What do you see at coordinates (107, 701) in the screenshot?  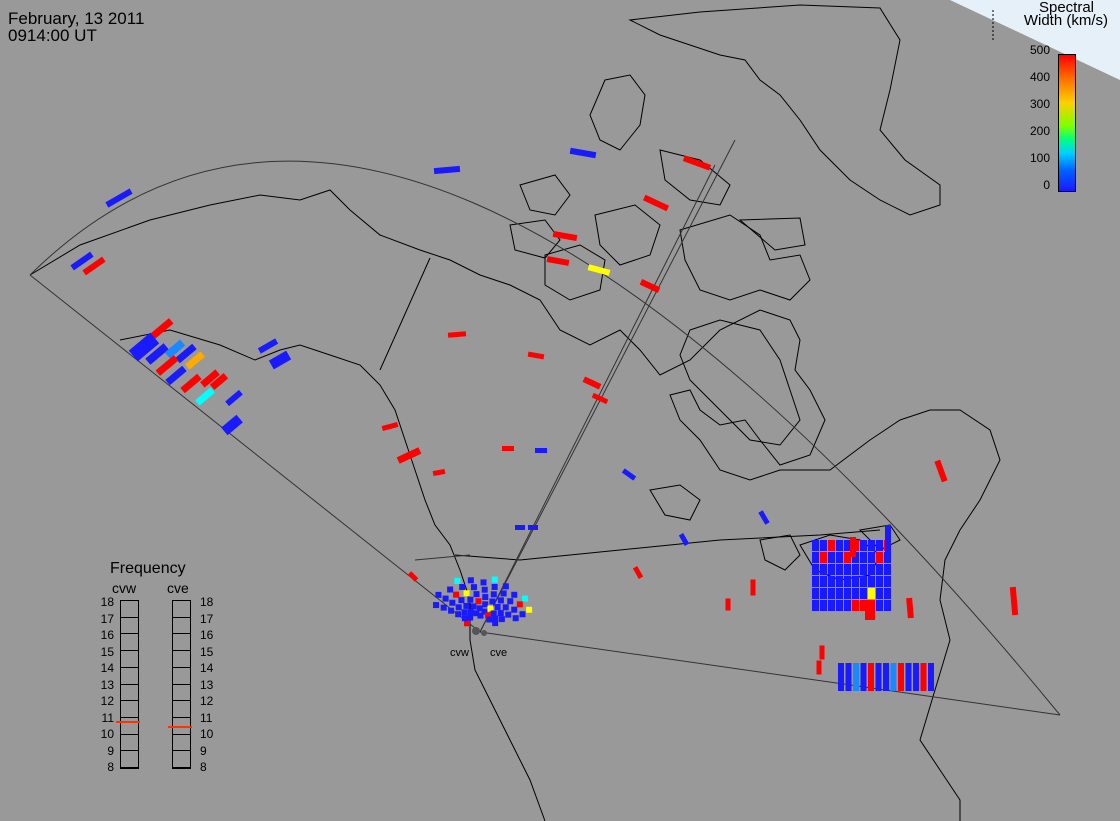 I see `frequency-tick-left-12: 12` at bounding box center [107, 701].